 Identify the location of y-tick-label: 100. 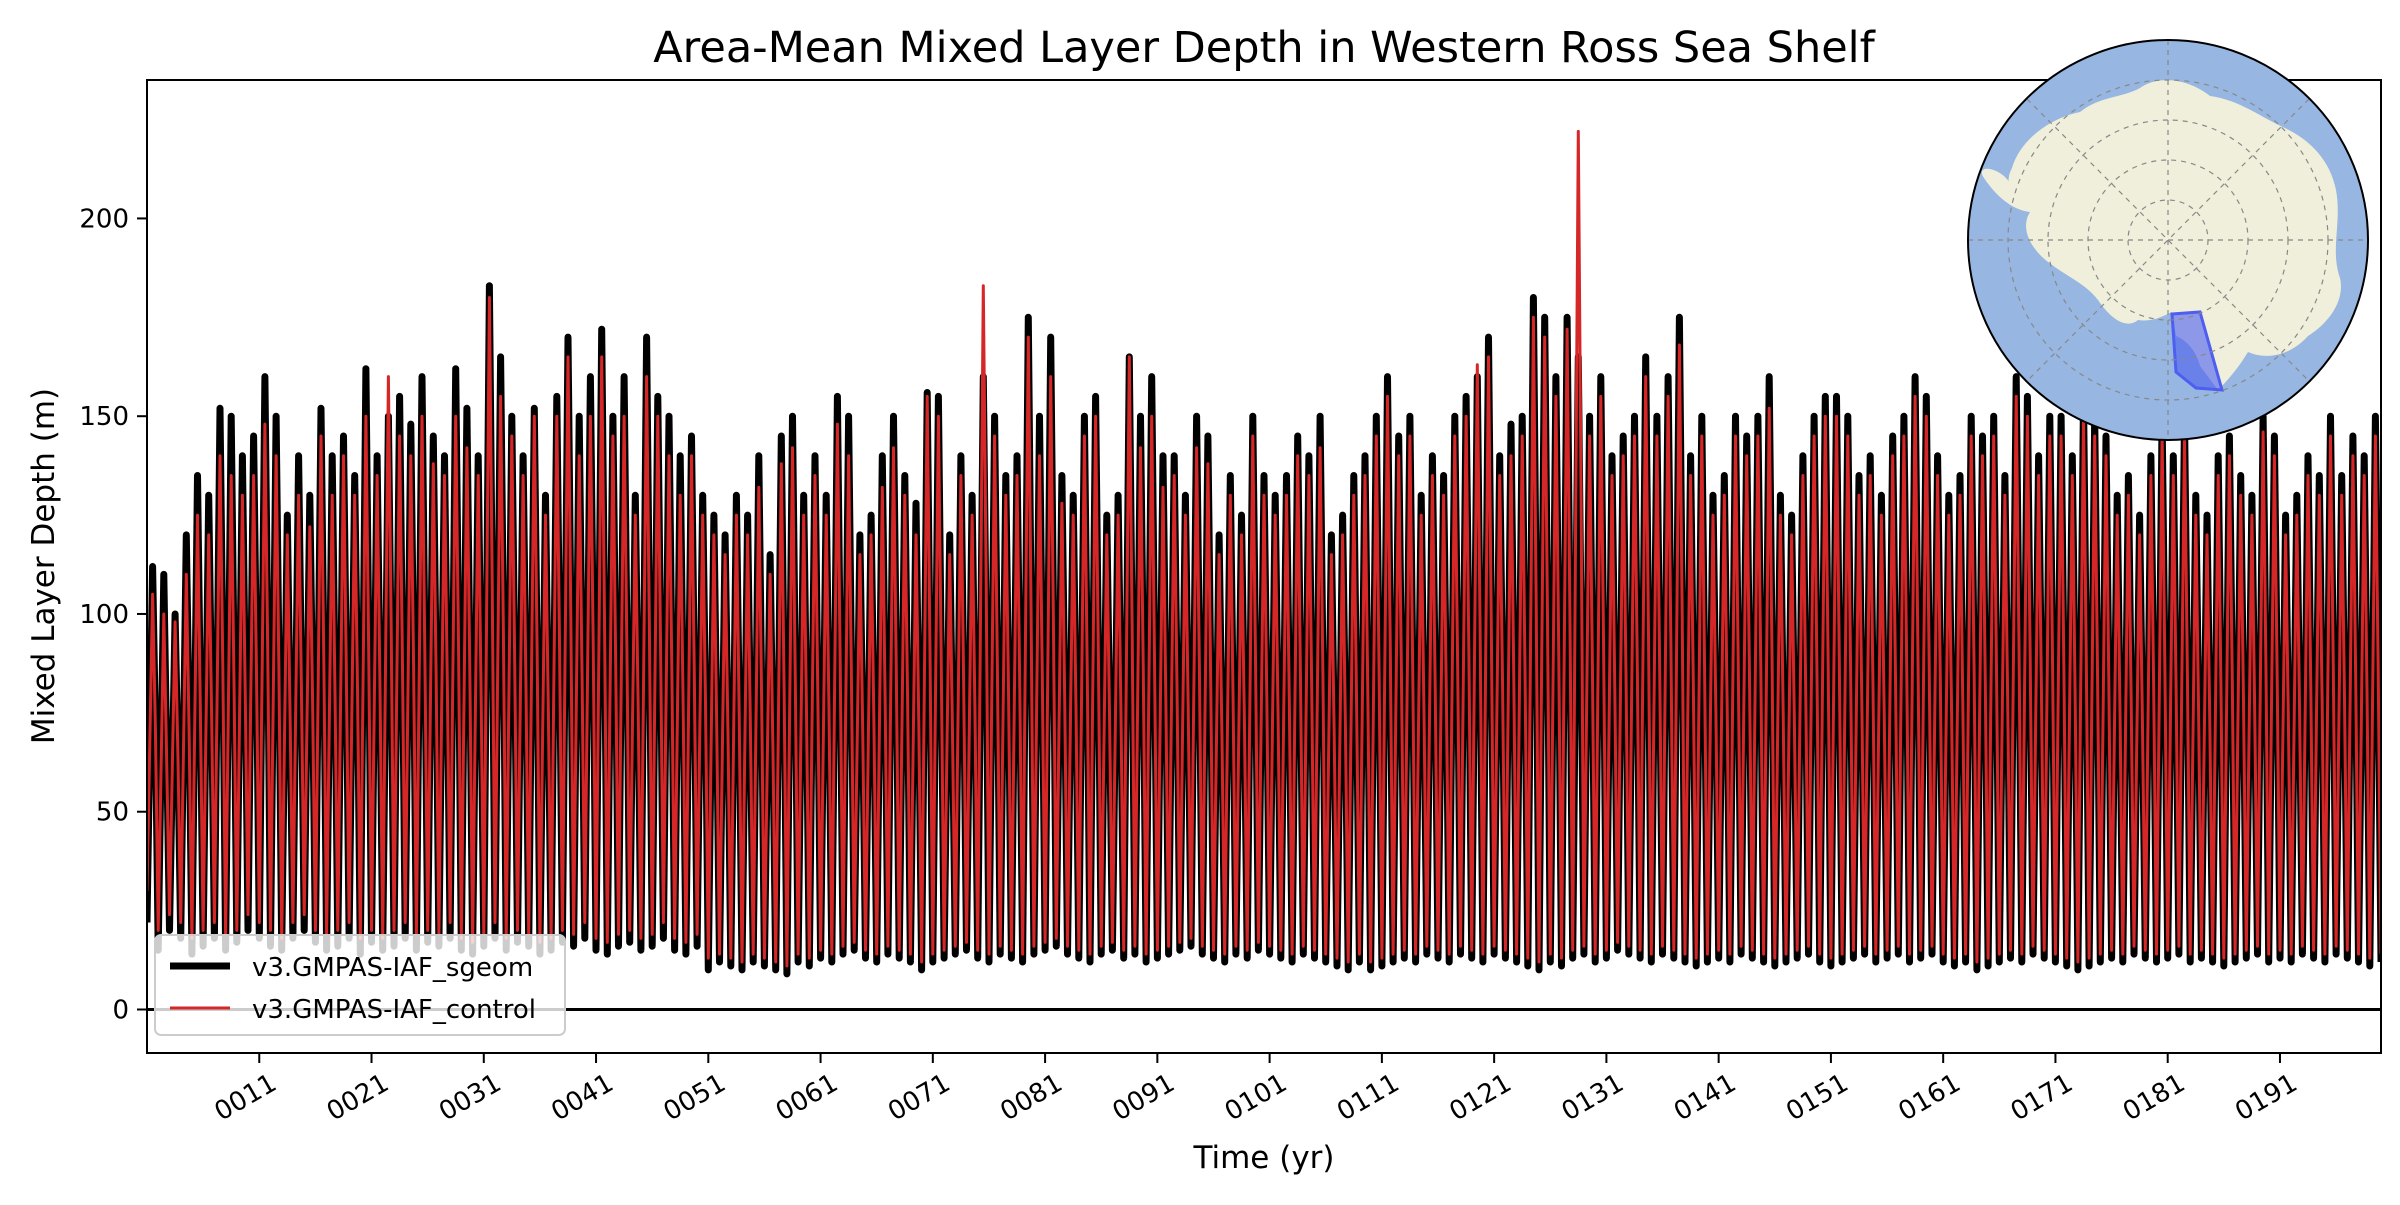
(104, 615).